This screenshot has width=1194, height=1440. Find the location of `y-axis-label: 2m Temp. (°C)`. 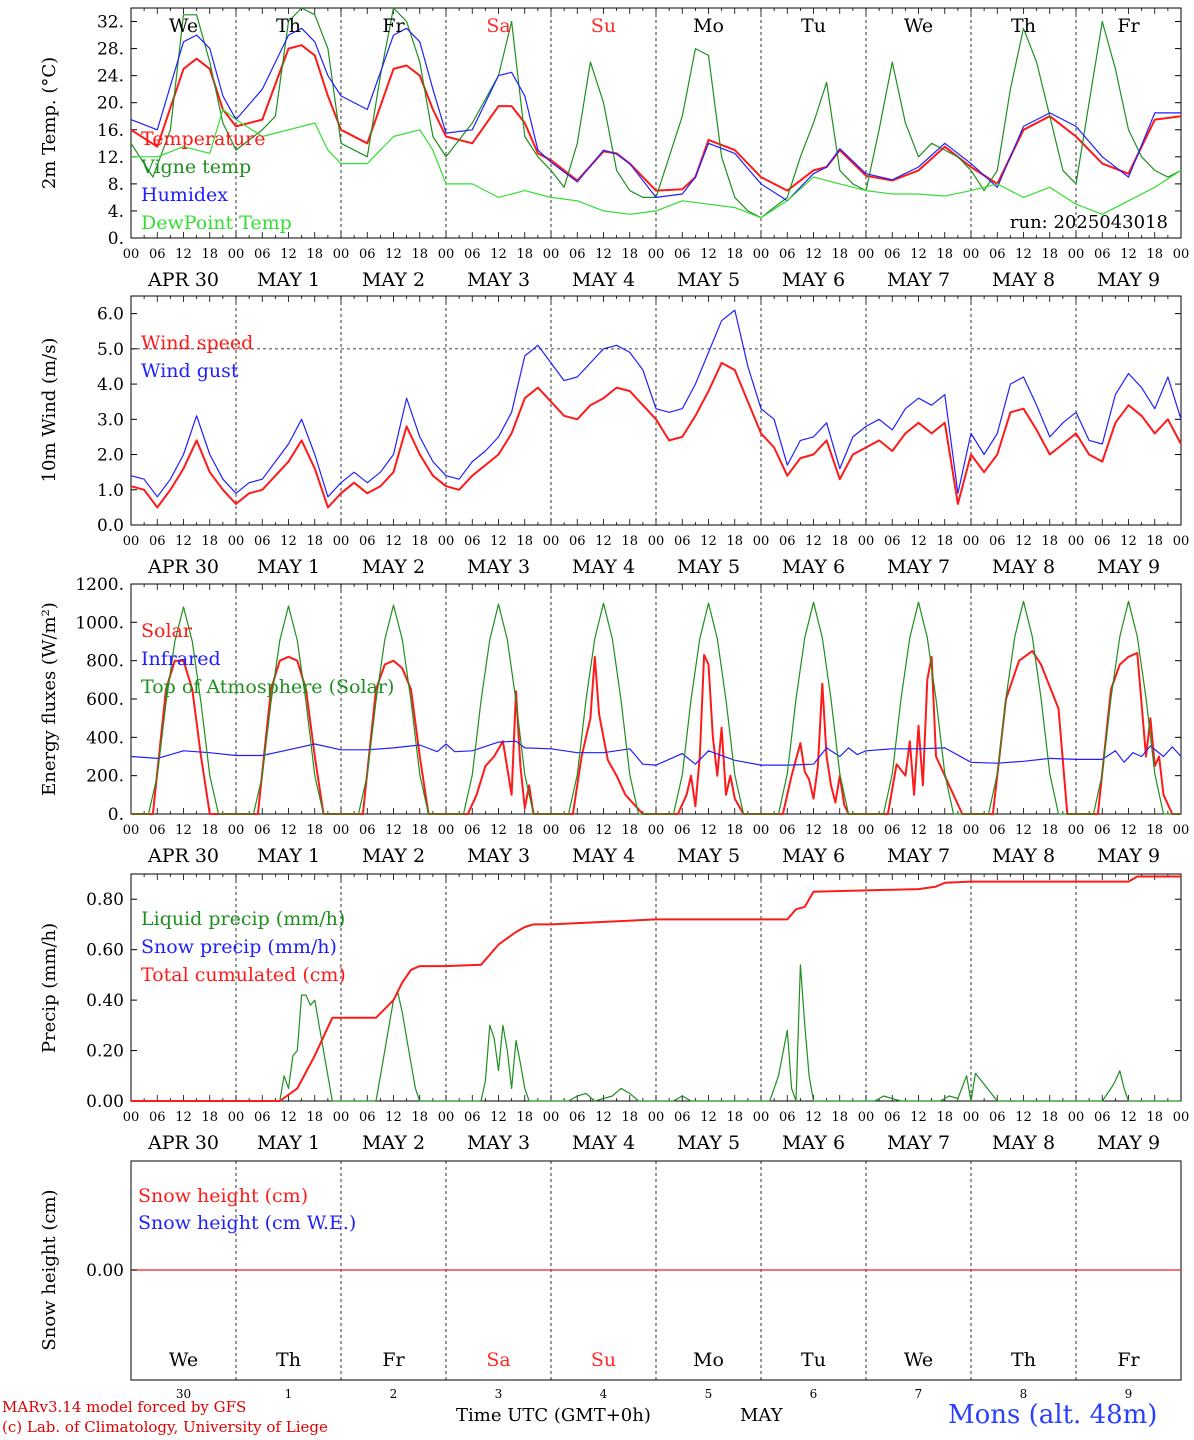

y-axis-label: 2m Temp. (°C) is located at coordinates (49, 123).